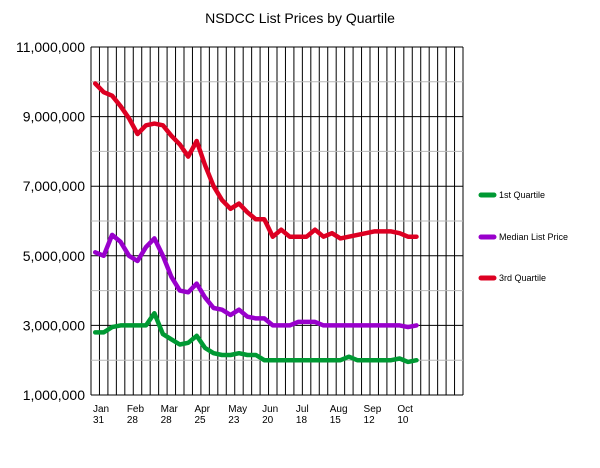  I want to click on y-tick-label: 9,000,000, so click(54, 117).